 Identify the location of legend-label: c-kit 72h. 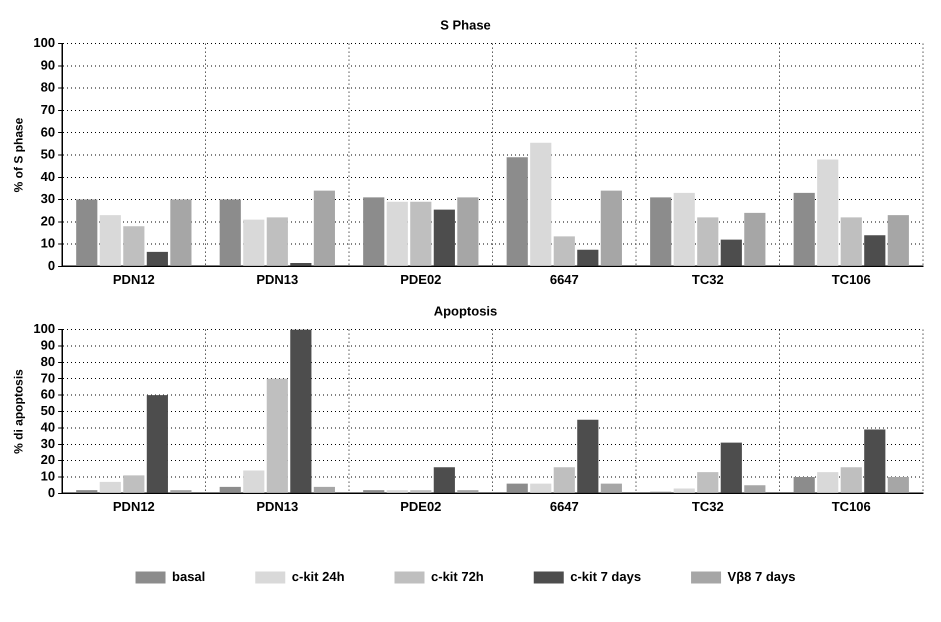
(457, 576).